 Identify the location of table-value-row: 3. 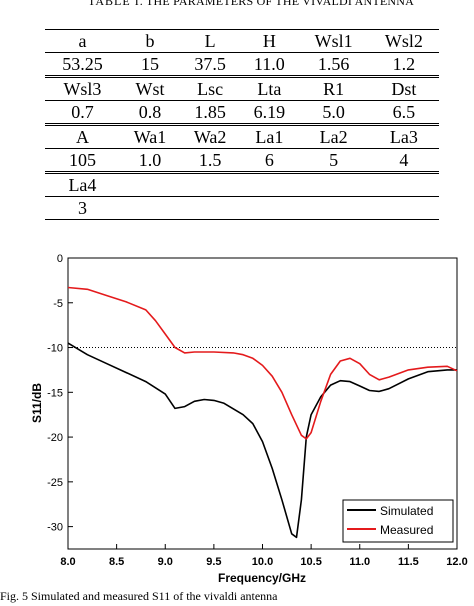
(242, 208).